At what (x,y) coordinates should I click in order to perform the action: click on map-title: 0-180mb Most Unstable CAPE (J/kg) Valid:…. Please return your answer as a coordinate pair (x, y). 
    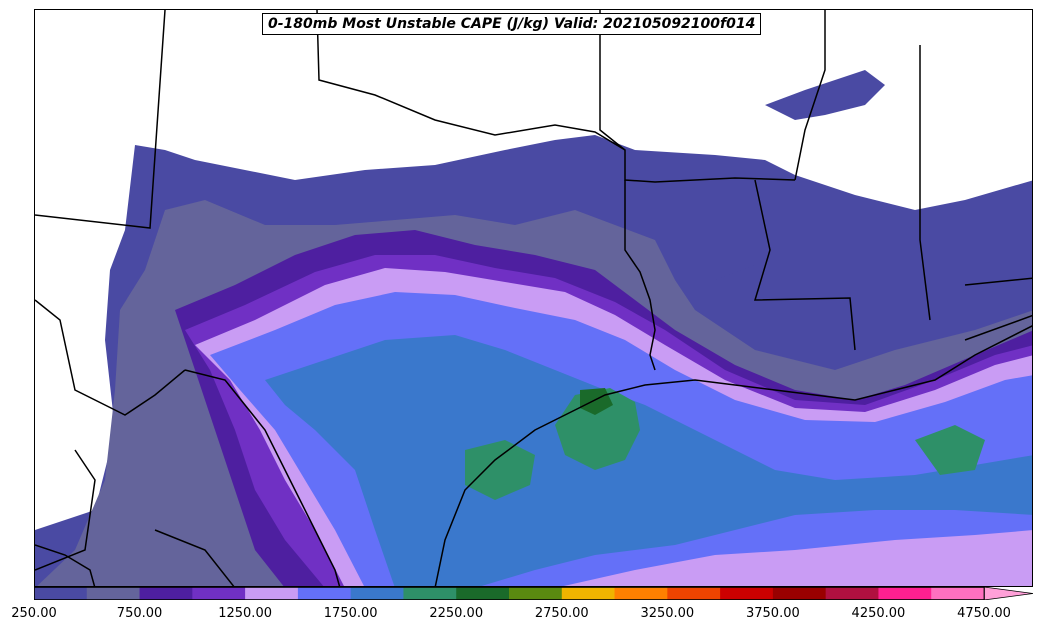
    Looking at the image, I should click on (512, 24).